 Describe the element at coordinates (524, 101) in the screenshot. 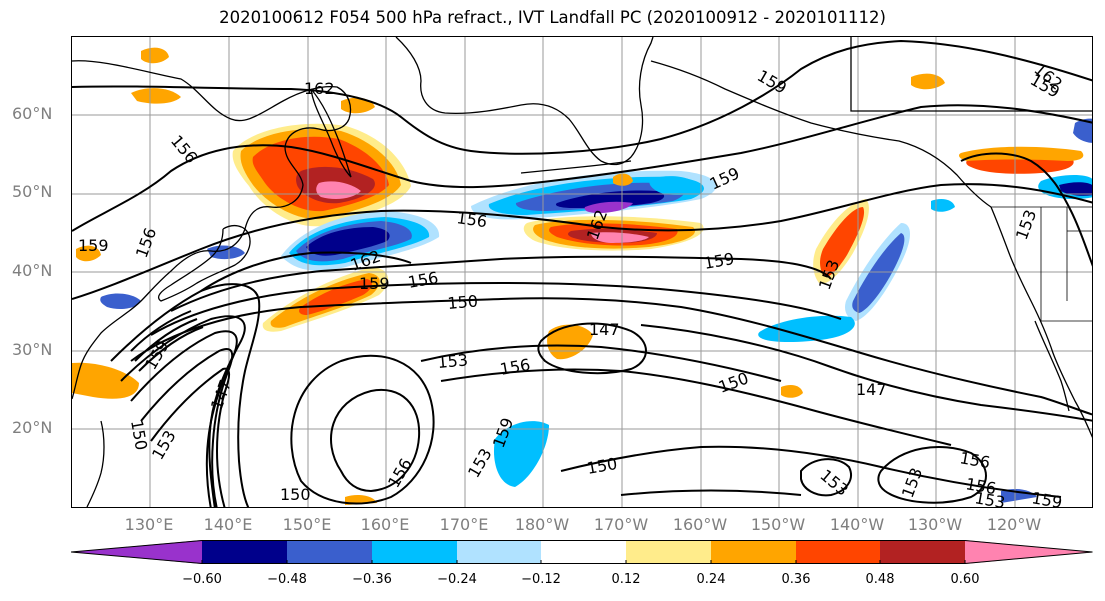

I see `coastline-alaska` at that location.